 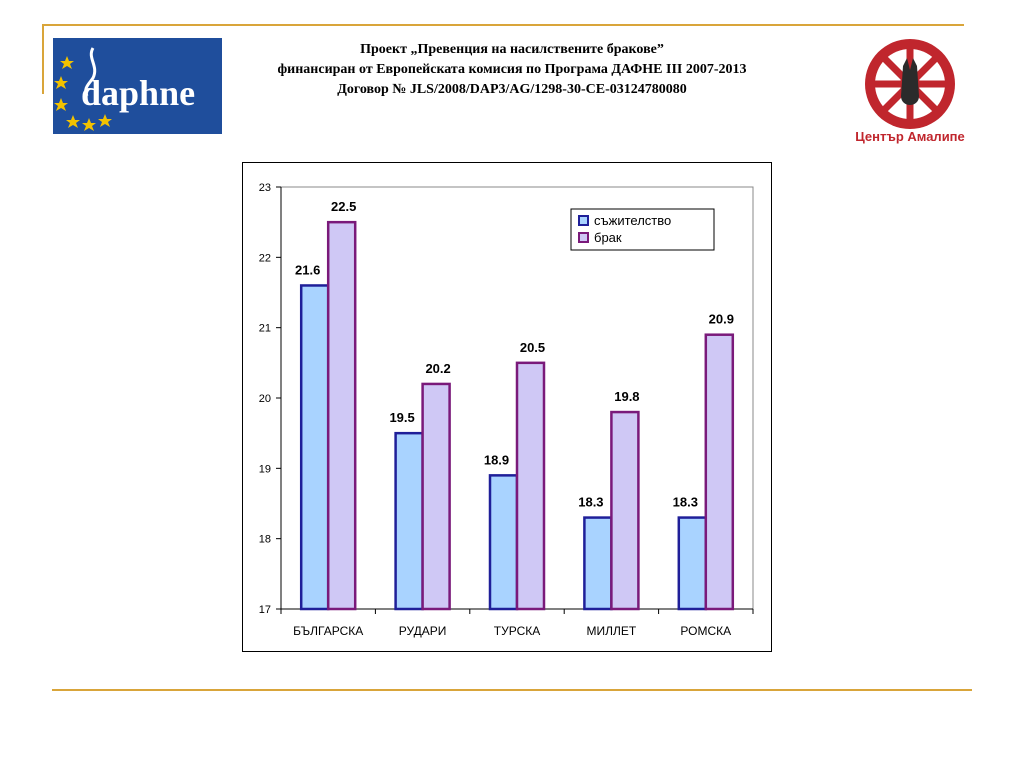 What do you see at coordinates (496, 459) in the screenshot?
I see `data-label: 18.9` at bounding box center [496, 459].